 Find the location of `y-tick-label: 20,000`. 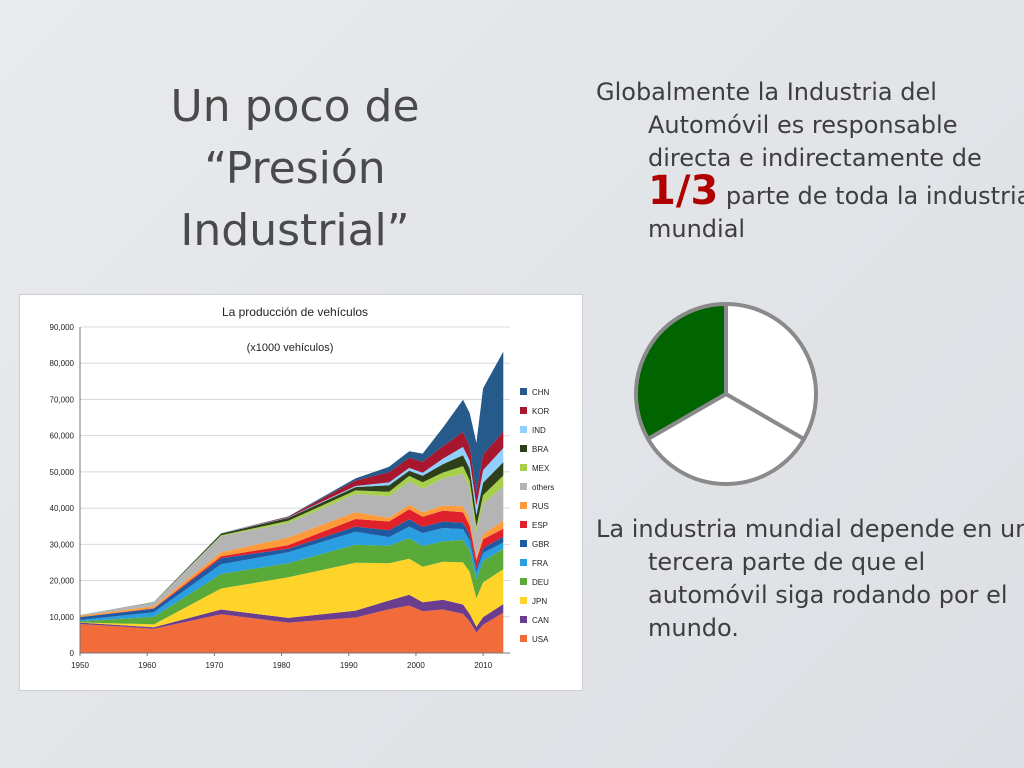

y-tick-label: 20,000 is located at coordinates (62, 581).